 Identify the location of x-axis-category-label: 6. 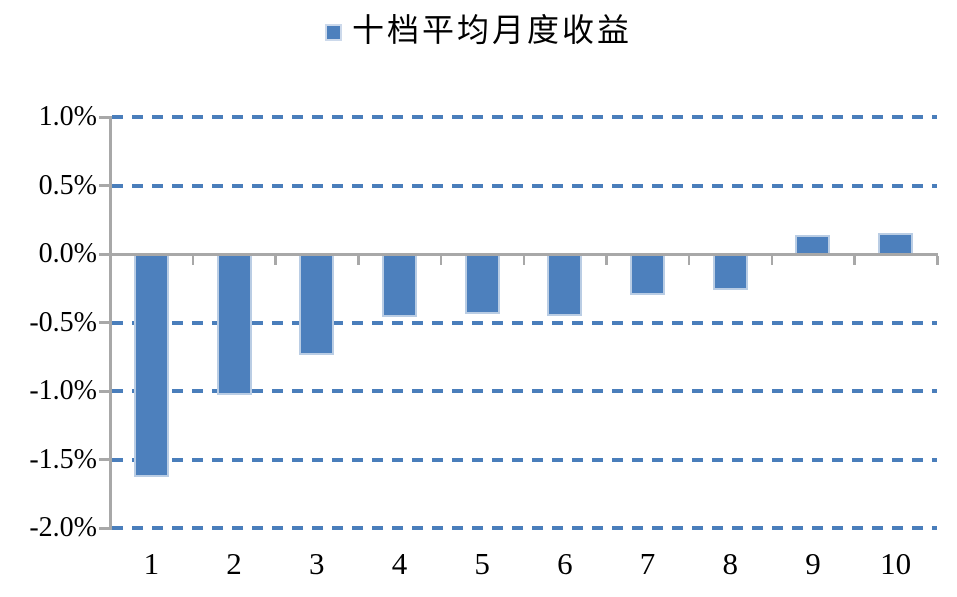
(565, 563).